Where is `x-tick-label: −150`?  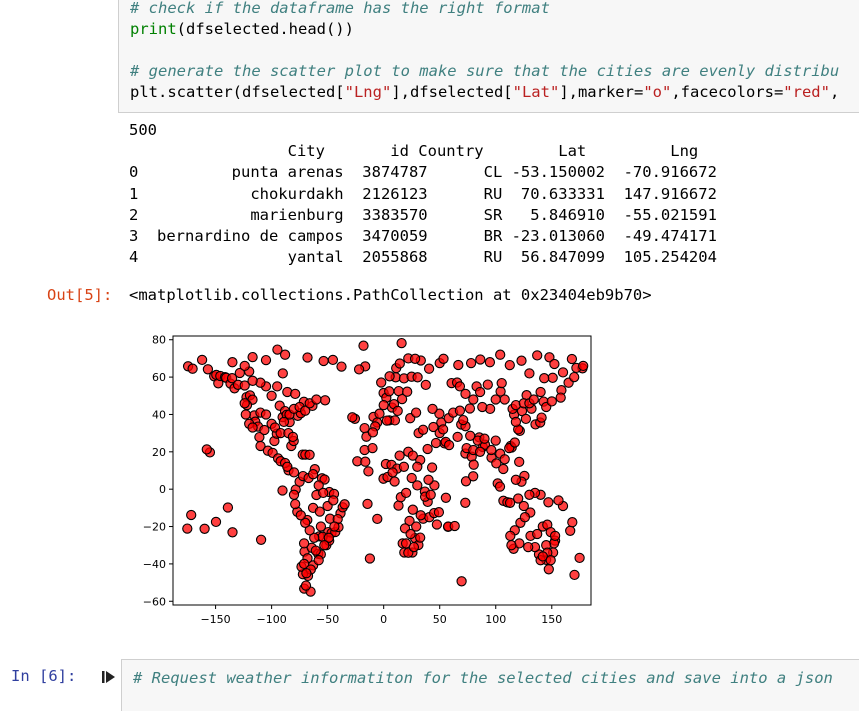 x-tick-label: −150 is located at coordinates (215, 619).